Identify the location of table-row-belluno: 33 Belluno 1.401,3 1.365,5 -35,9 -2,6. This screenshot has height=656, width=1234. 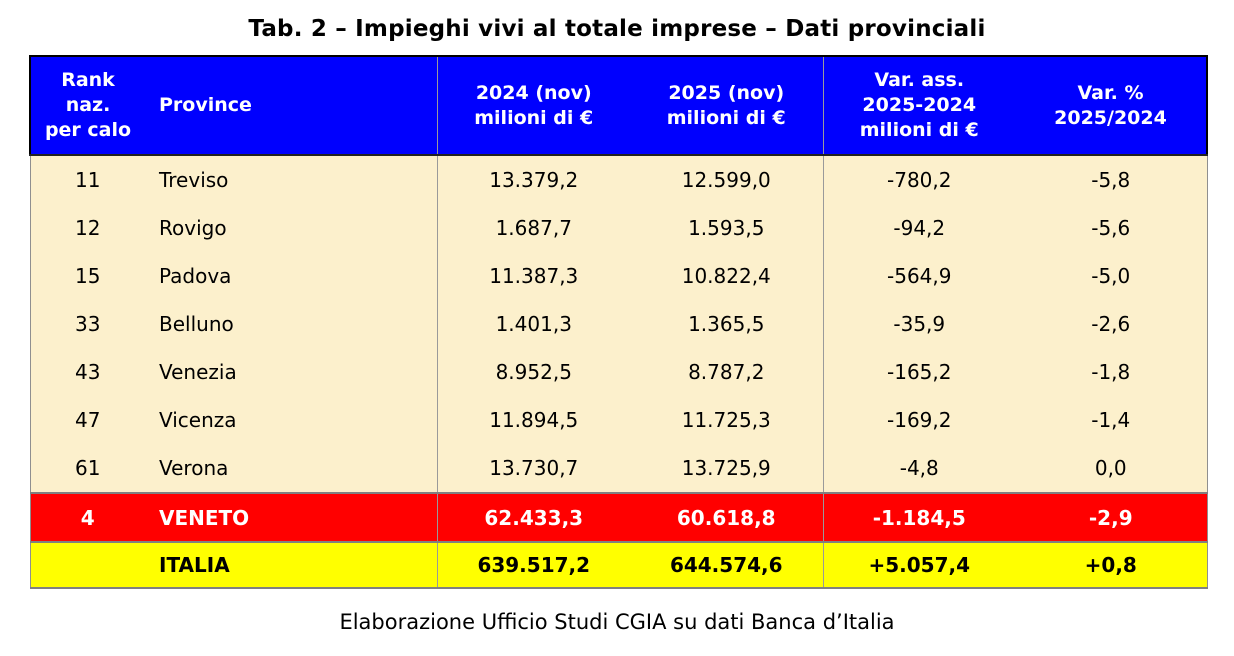
(618, 324).